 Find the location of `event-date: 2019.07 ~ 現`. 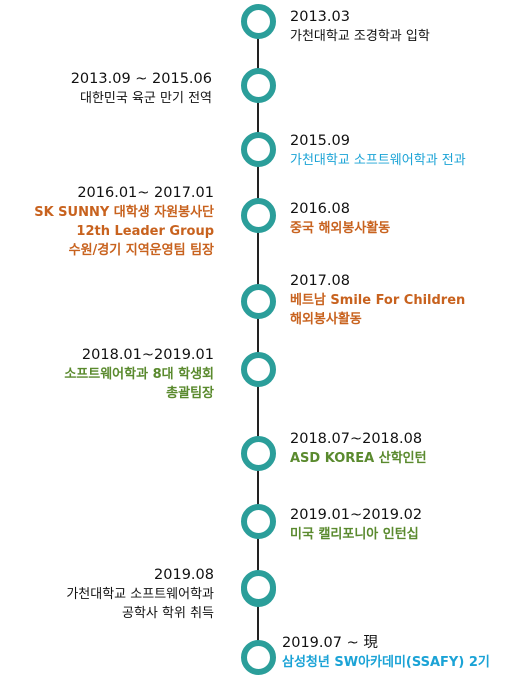

event-date: 2019.07 ~ 現 is located at coordinates (330, 643).